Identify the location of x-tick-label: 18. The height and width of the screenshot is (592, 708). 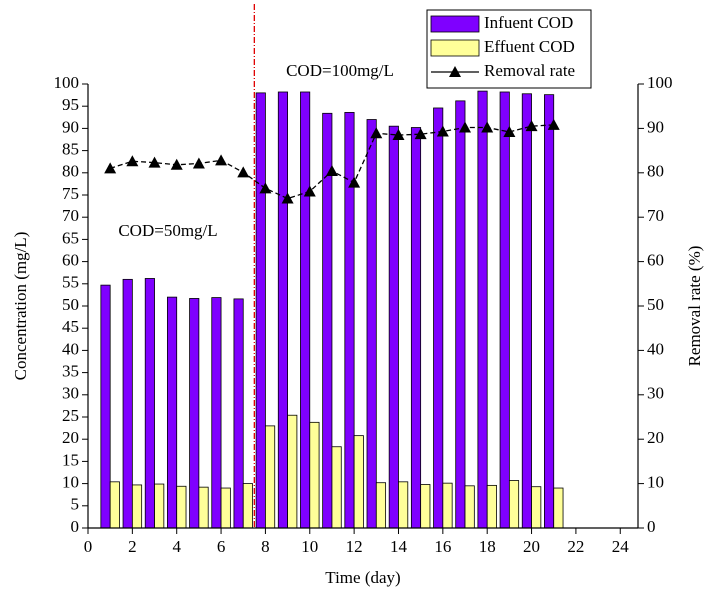
(487, 546).